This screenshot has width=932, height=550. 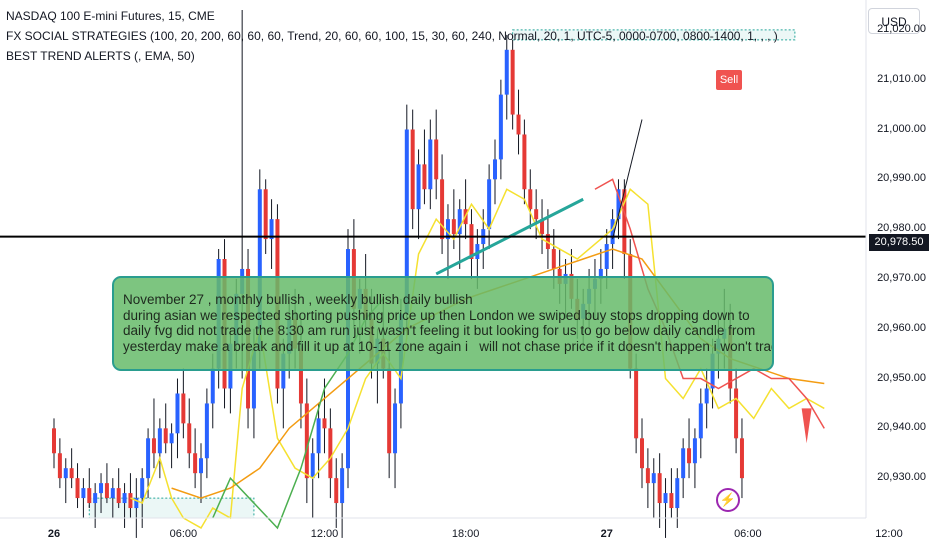 I want to click on price-tick-label: 21,010.00, so click(x=901, y=78).